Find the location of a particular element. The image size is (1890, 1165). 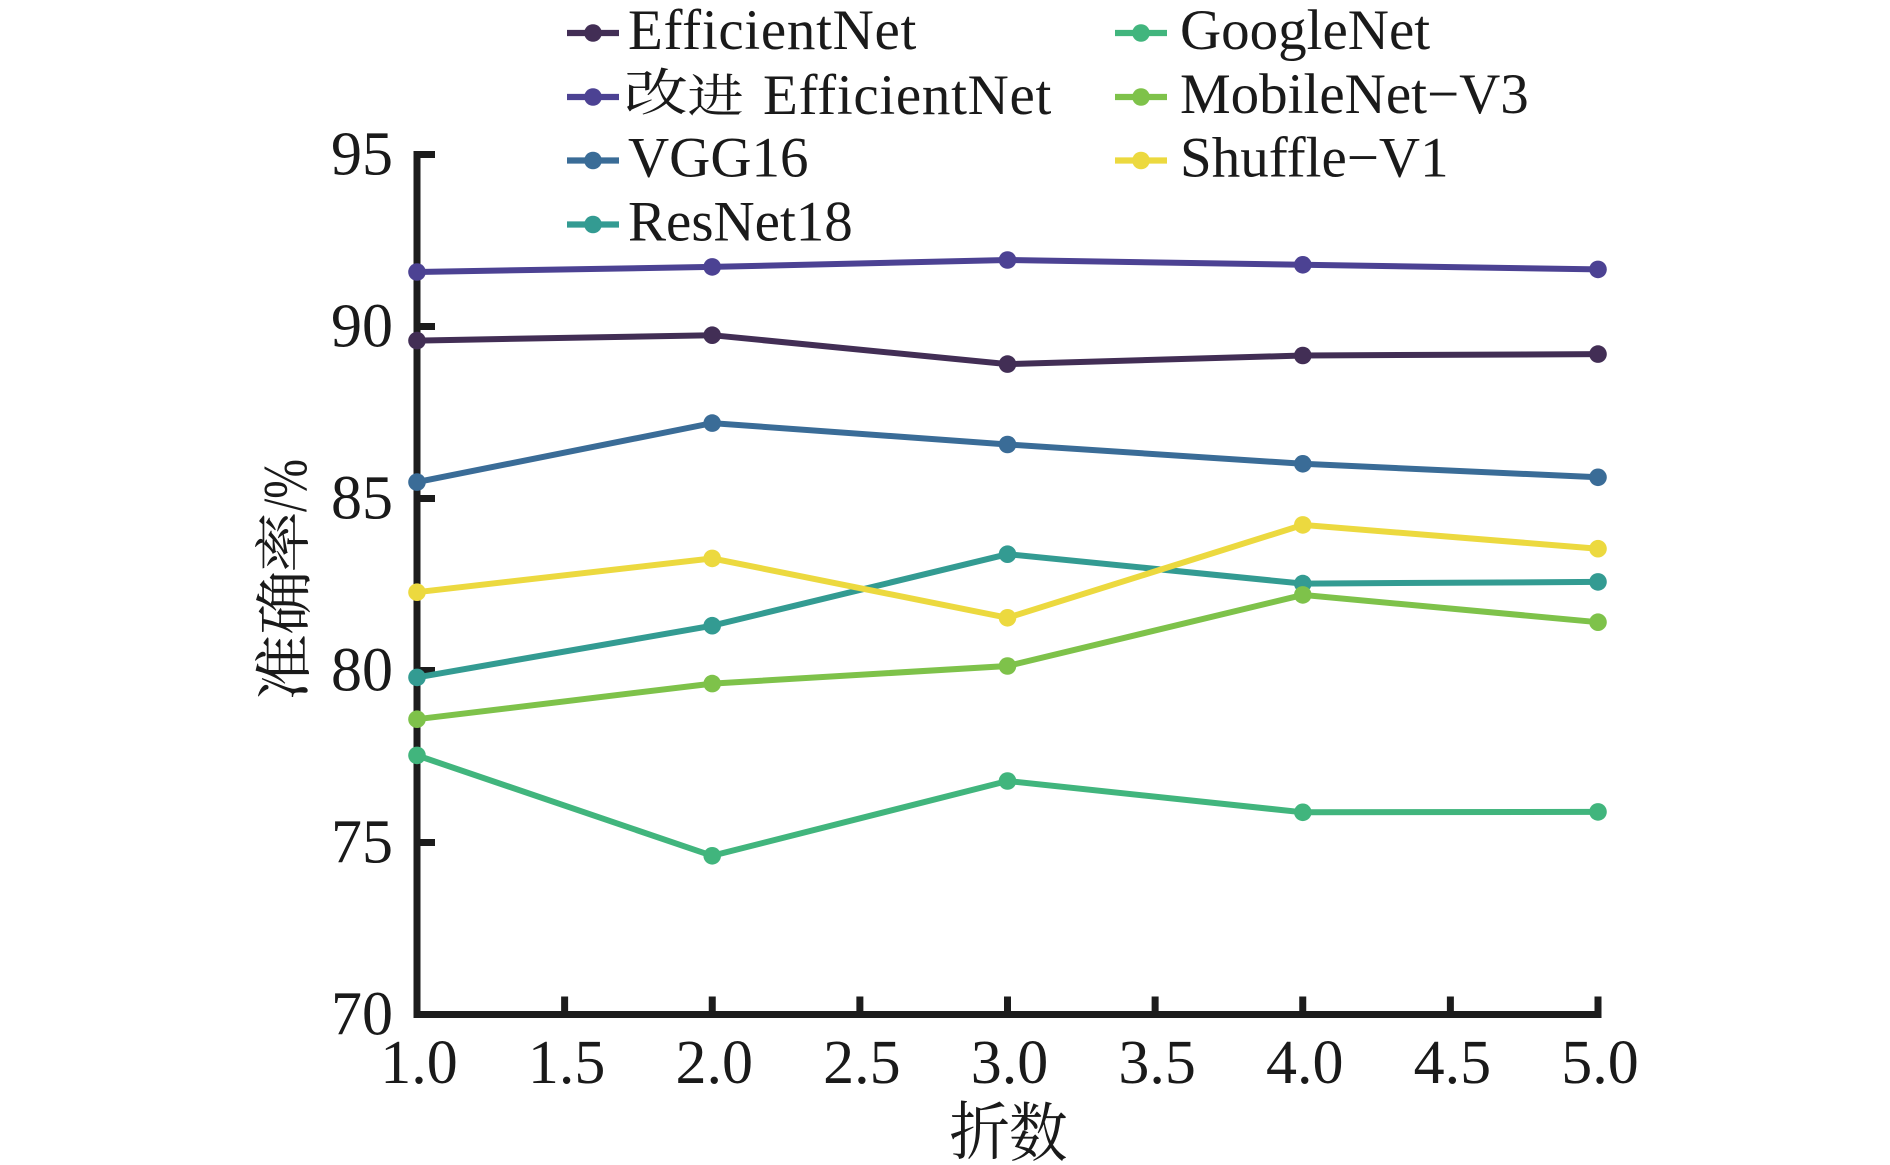

svg-text: 95 is located at coordinates (362, 155).